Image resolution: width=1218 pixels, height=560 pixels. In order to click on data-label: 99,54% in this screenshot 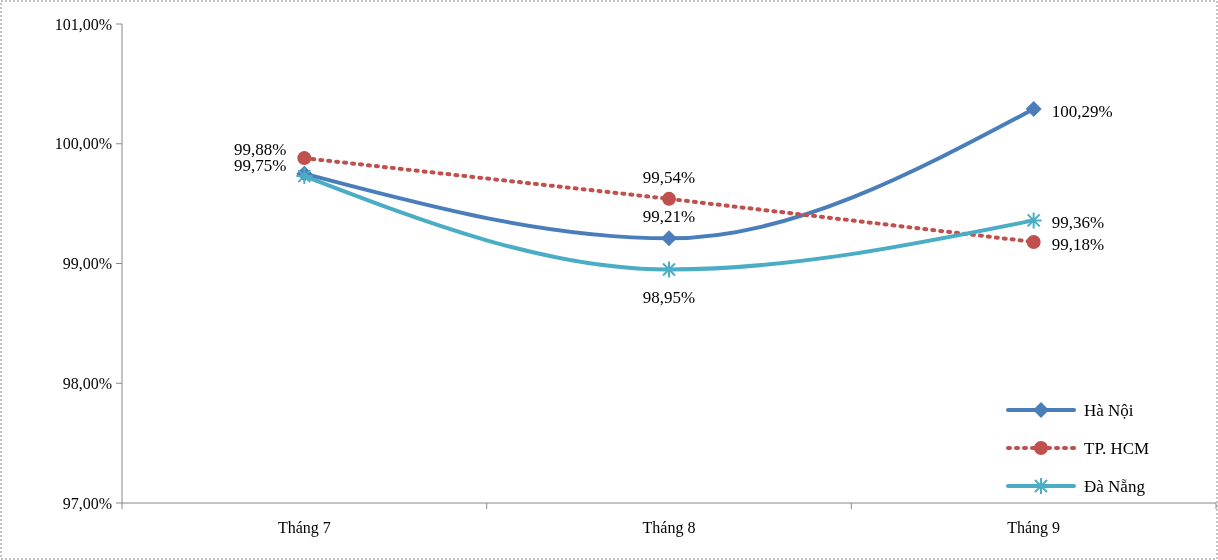, I will do `click(669, 177)`.